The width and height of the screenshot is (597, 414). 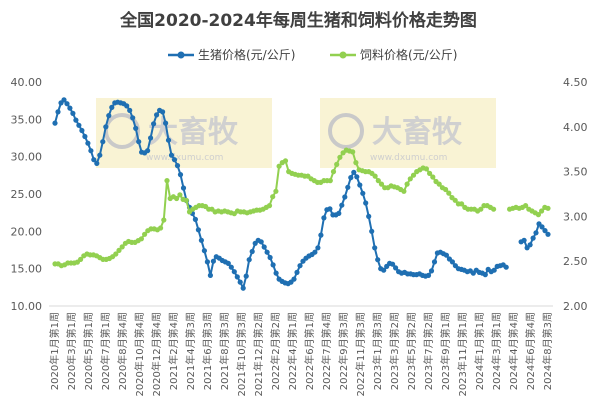 I want to click on x-axis-tick: 2022年4月第1周, so click(x=292, y=351).